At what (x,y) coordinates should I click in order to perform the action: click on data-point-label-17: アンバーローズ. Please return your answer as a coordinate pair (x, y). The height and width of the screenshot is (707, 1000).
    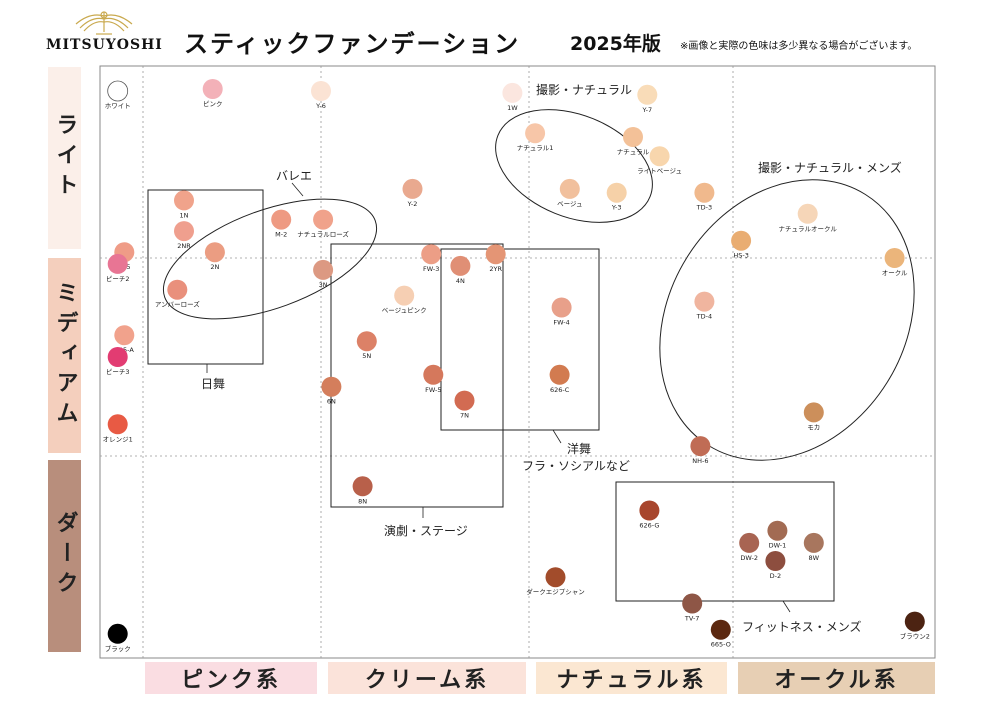
    Looking at the image, I should click on (177, 304).